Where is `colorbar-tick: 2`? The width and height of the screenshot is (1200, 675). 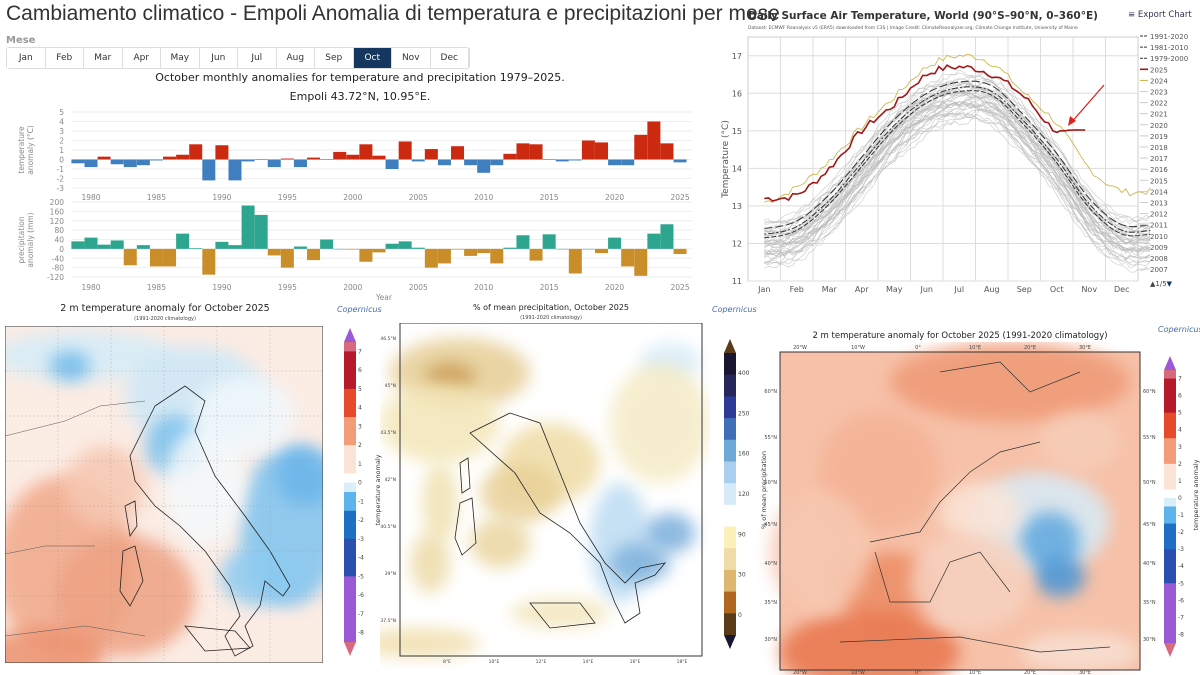 colorbar-tick: 2 is located at coordinates (360, 445).